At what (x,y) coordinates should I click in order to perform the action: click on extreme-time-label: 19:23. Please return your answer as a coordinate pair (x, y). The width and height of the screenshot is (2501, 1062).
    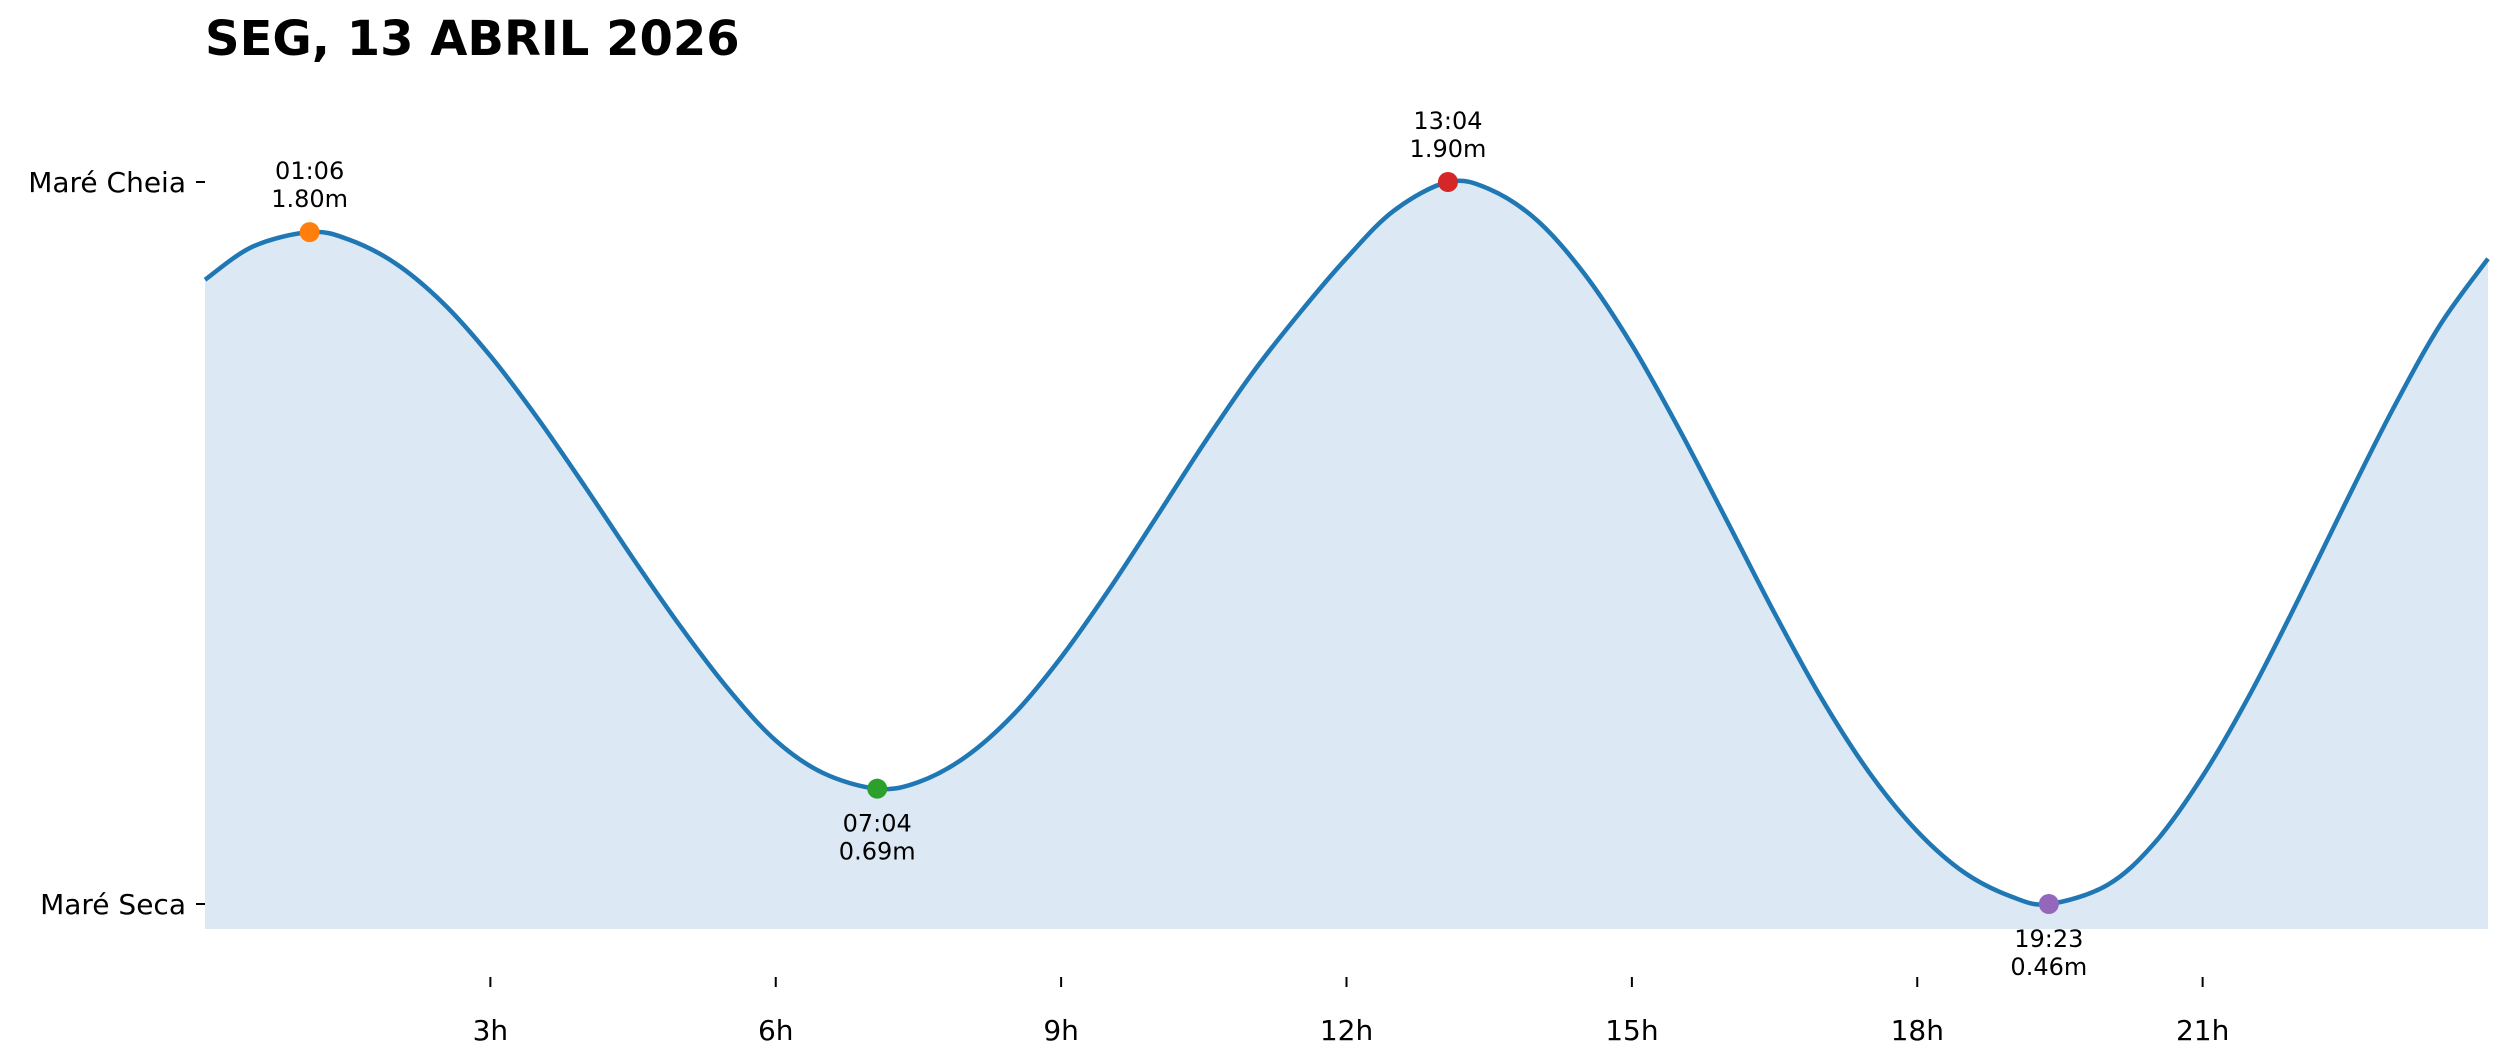
    Looking at the image, I should click on (2048, 939).